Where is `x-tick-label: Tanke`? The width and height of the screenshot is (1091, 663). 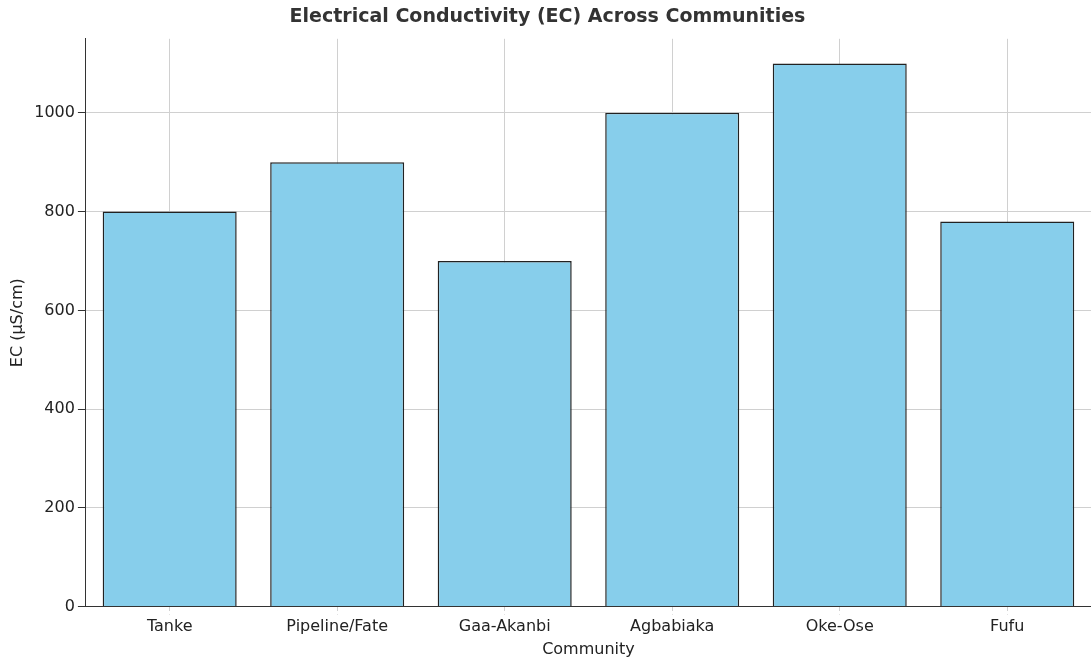
x-tick-label: Tanke is located at coordinates (169, 626).